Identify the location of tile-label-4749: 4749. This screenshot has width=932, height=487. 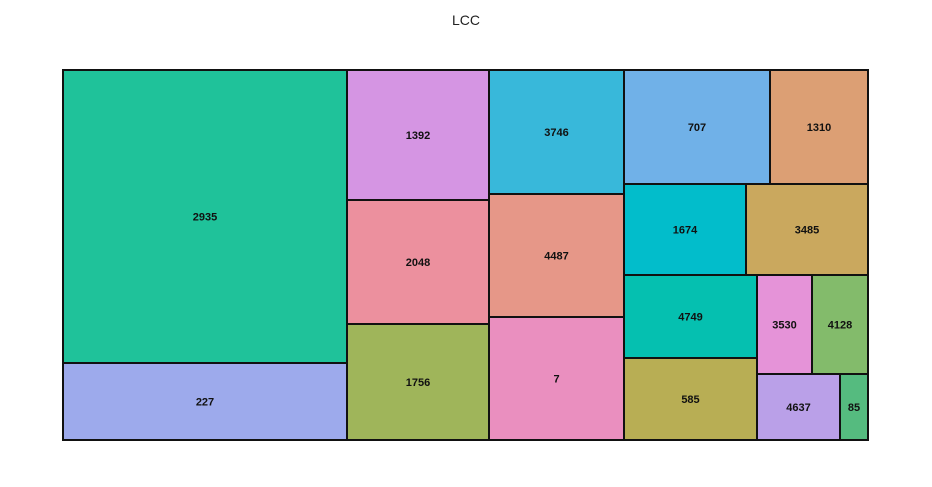
(690, 318).